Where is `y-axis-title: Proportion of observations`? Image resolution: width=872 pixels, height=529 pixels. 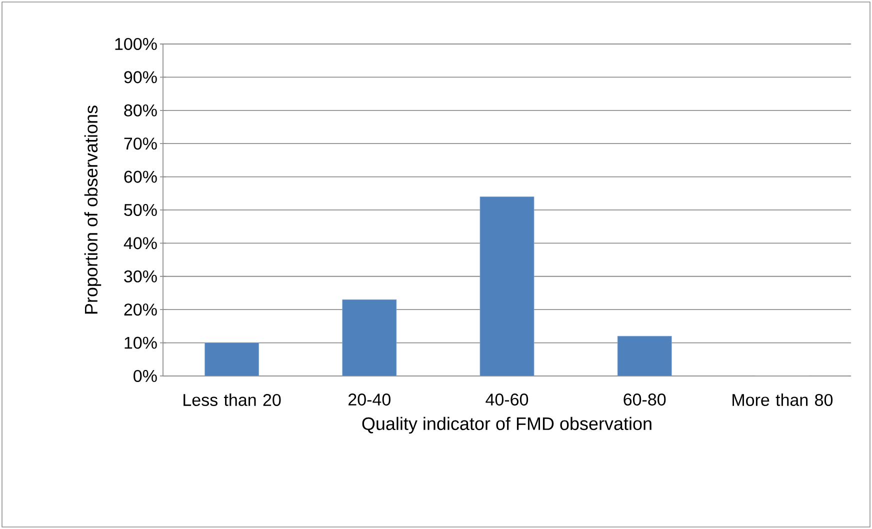 y-axis-title: Proportion of observations is located at coordinates (93, 210).